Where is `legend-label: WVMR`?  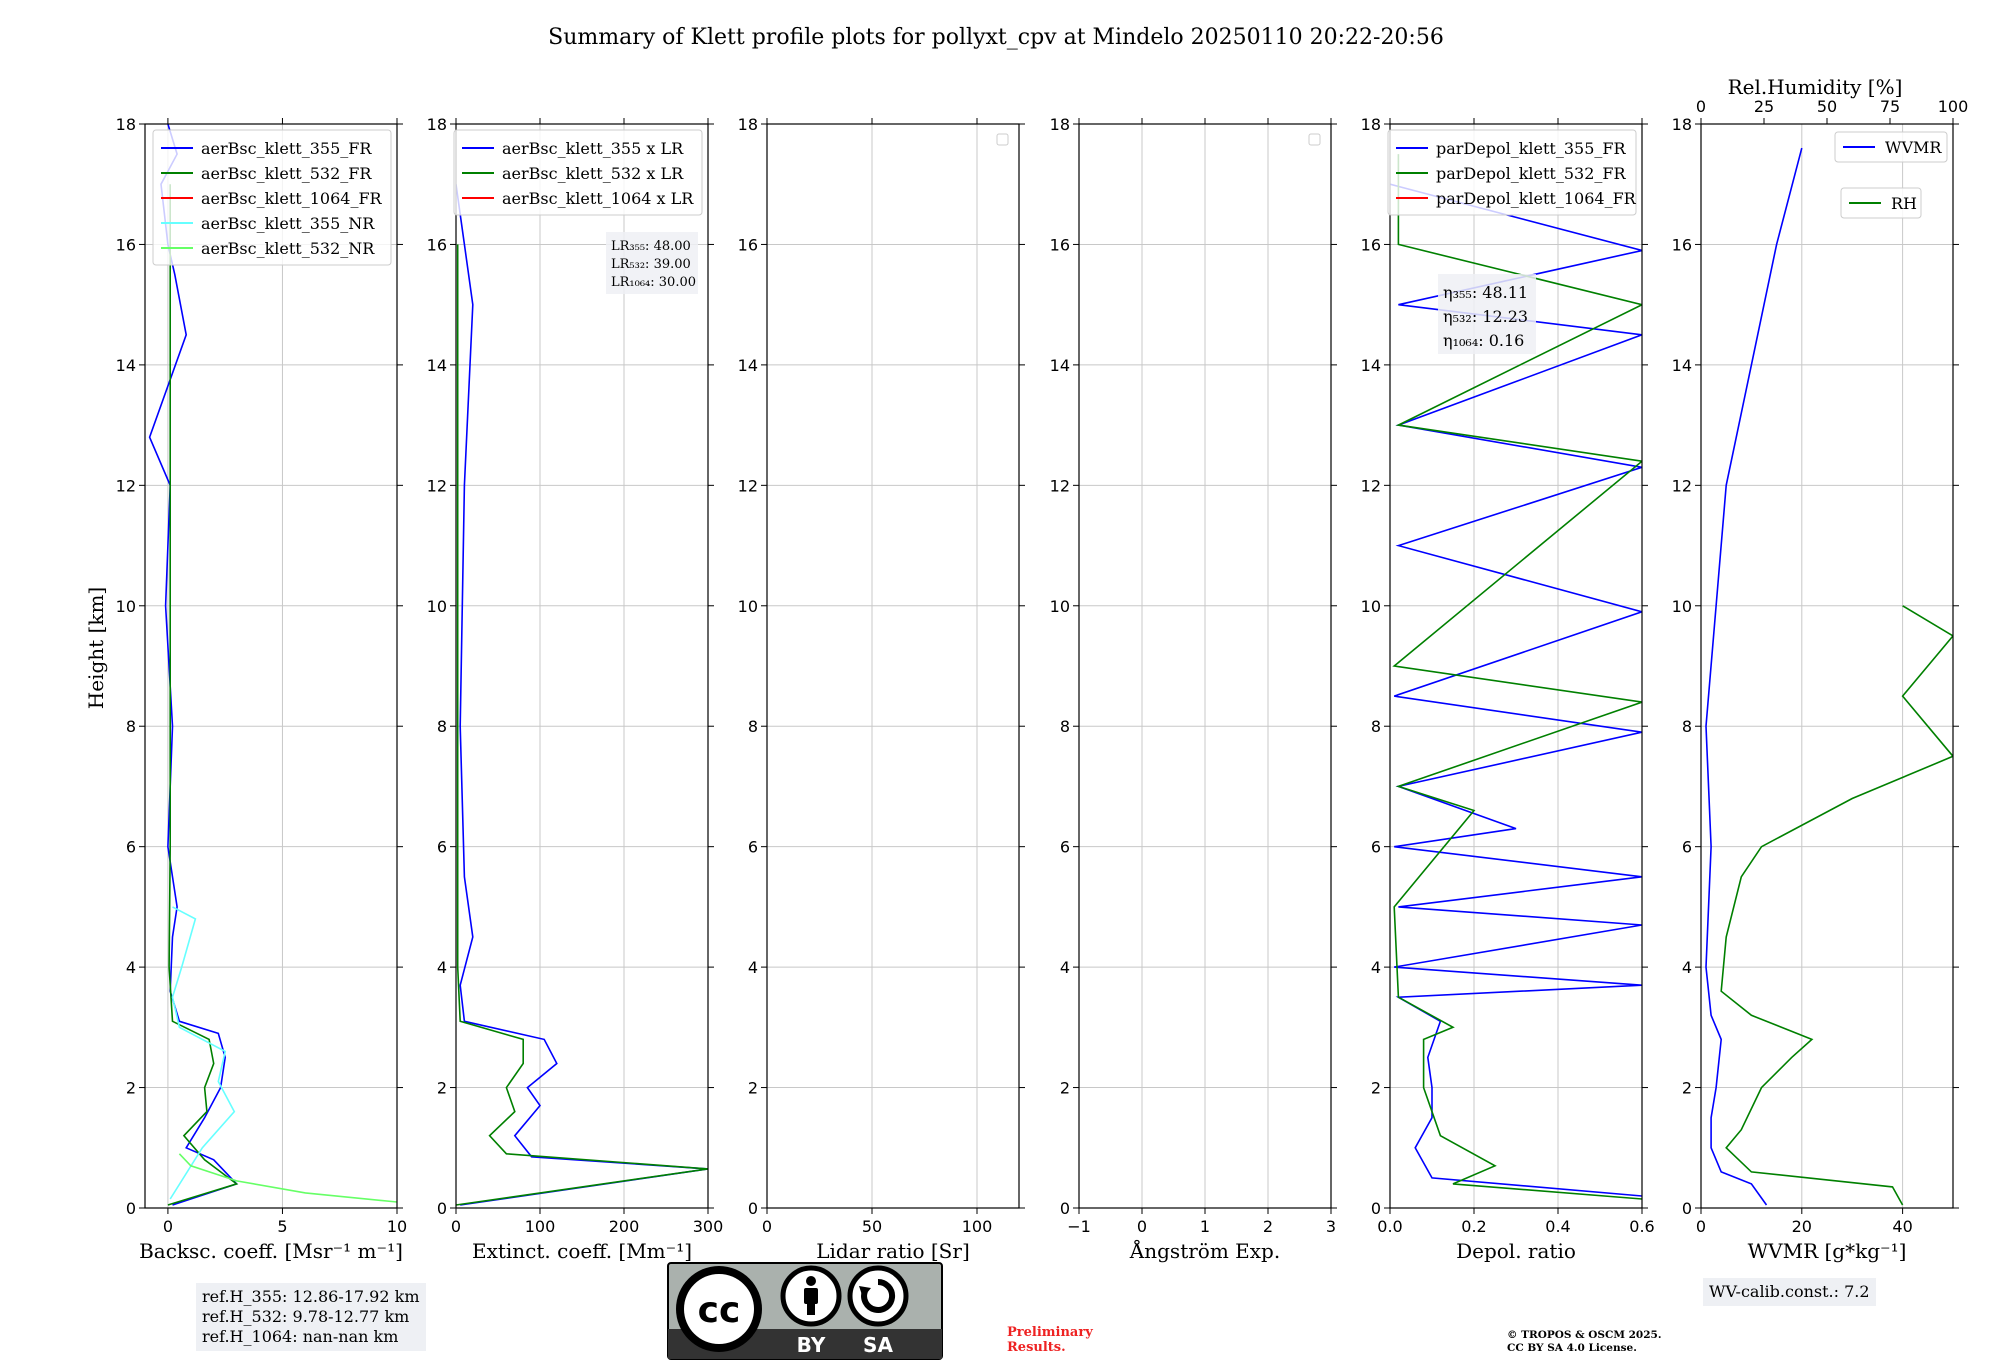 legend-label: WVMR is located at coordinates (1913, 147).